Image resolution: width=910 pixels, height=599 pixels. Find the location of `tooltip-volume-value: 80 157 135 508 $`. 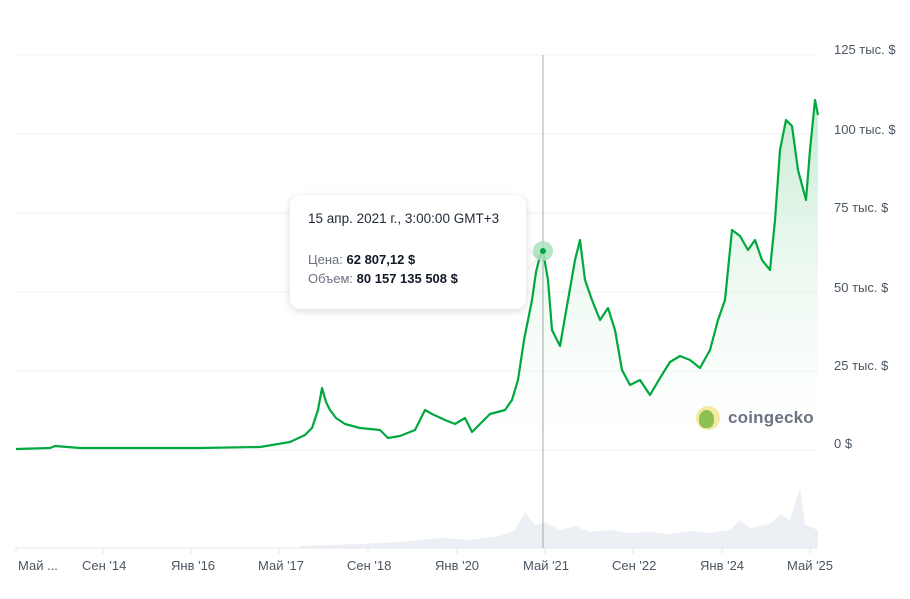

tooltip-volume-value: 80 157 135 508 $ is located at coordinates (407, 278).